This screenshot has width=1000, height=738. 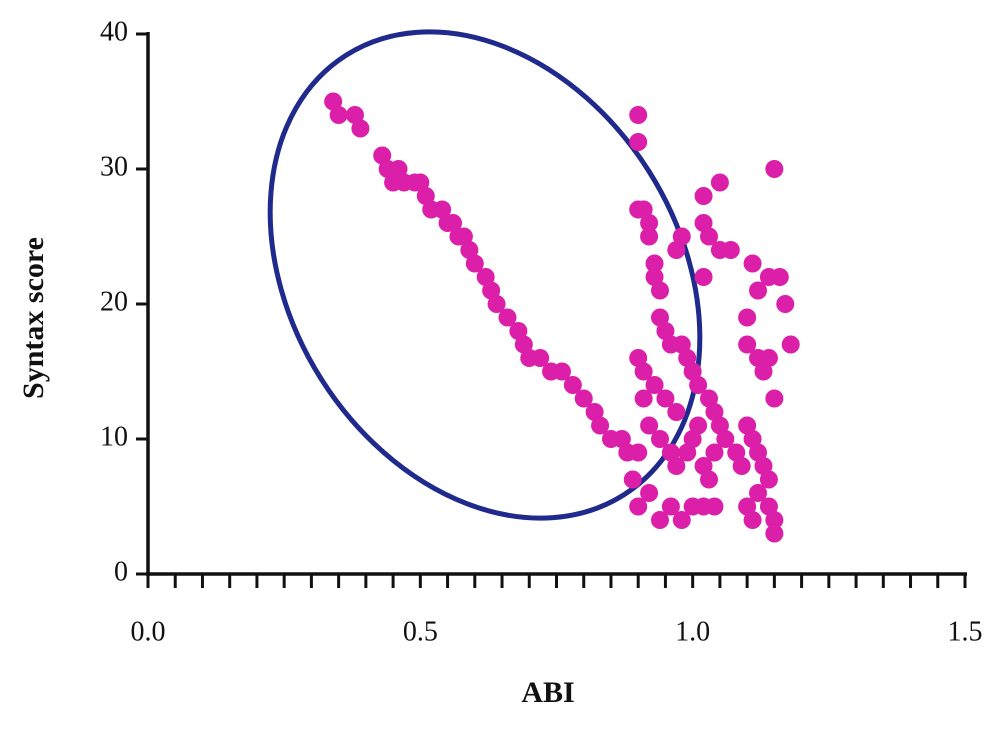 What do you see at coordinates (114, 166) in the screenshot?
I see `y-tick-label: 30` at bounding box center [114, 166].